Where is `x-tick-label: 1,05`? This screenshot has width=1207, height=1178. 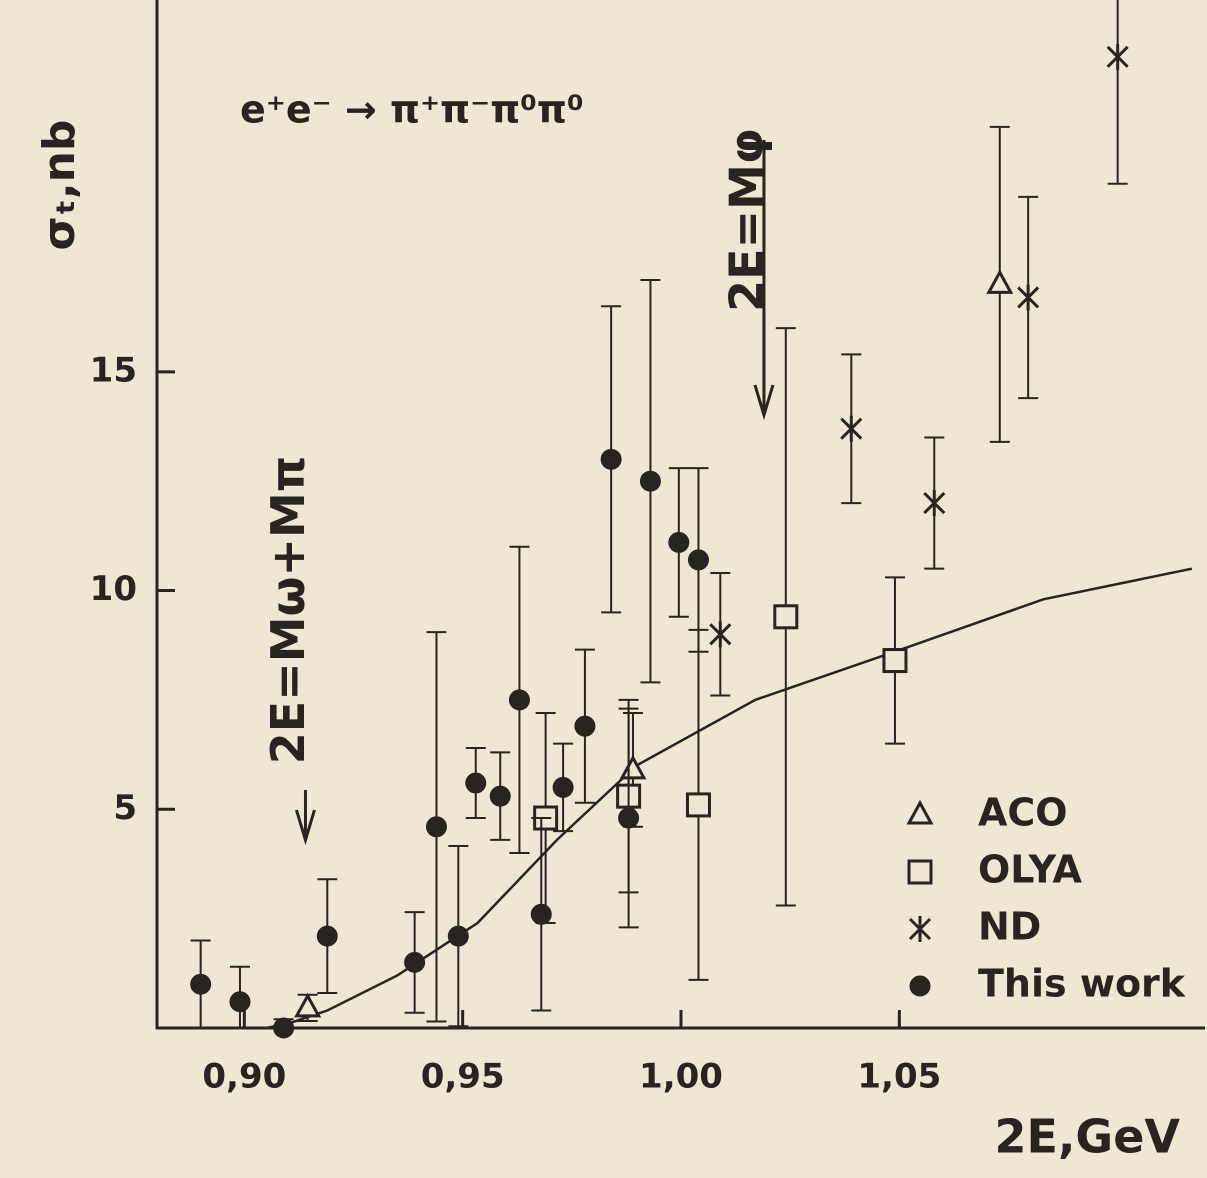
x-tick-label: 1,05 is located at coordinates (899, 1077).